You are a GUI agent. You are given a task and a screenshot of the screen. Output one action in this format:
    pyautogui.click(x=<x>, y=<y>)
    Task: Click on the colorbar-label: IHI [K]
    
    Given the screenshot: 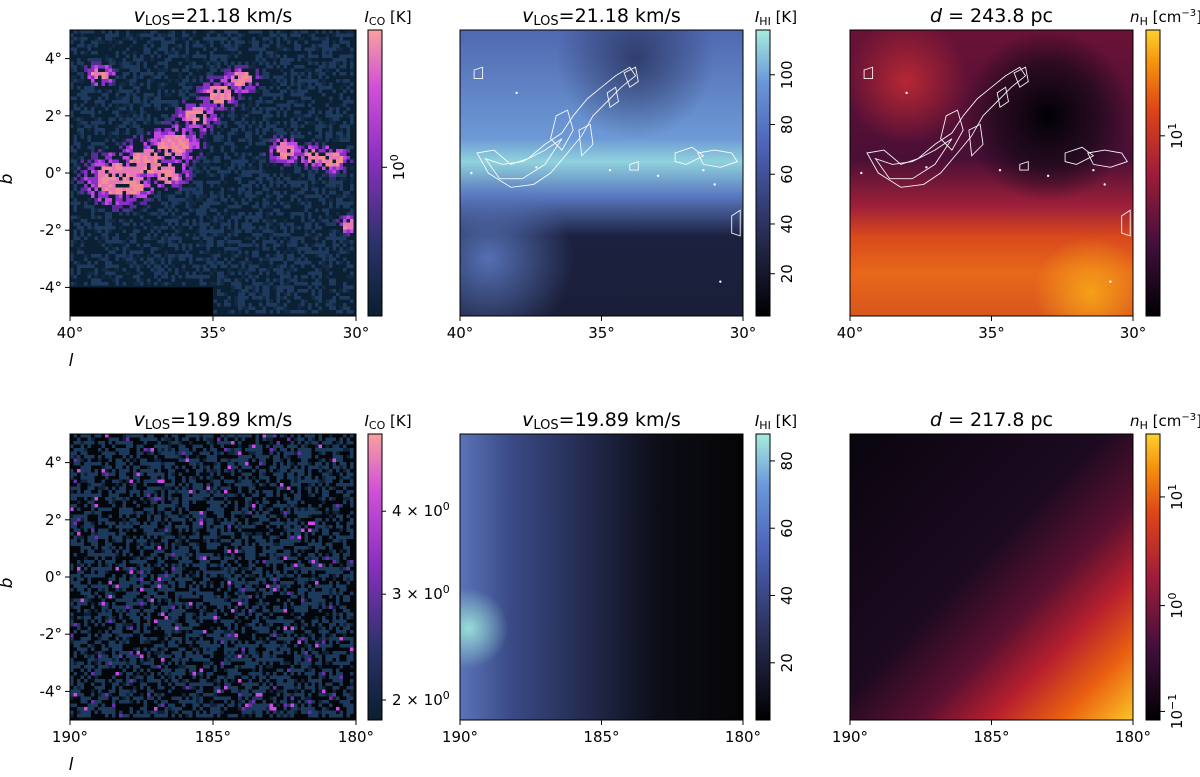 What is the action you would take?
    pyautogui.click(x=776, y=18)
    